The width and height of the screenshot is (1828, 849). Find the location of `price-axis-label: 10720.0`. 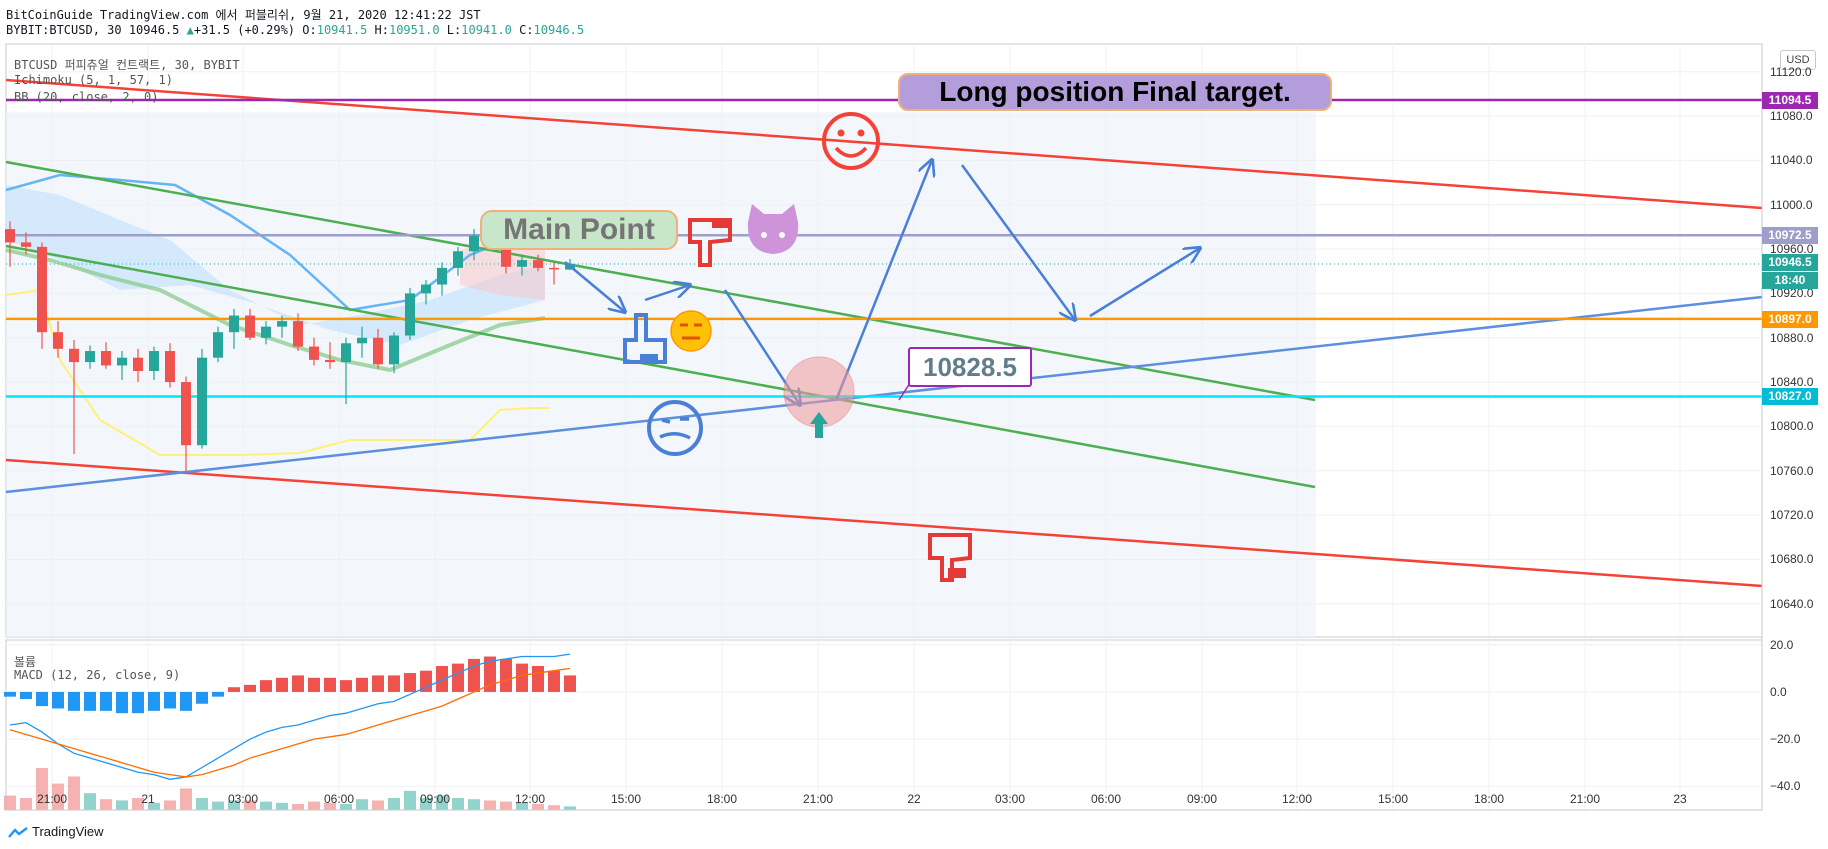

price-axis-label: 10720.0 is located at coordinates (1792, 515).